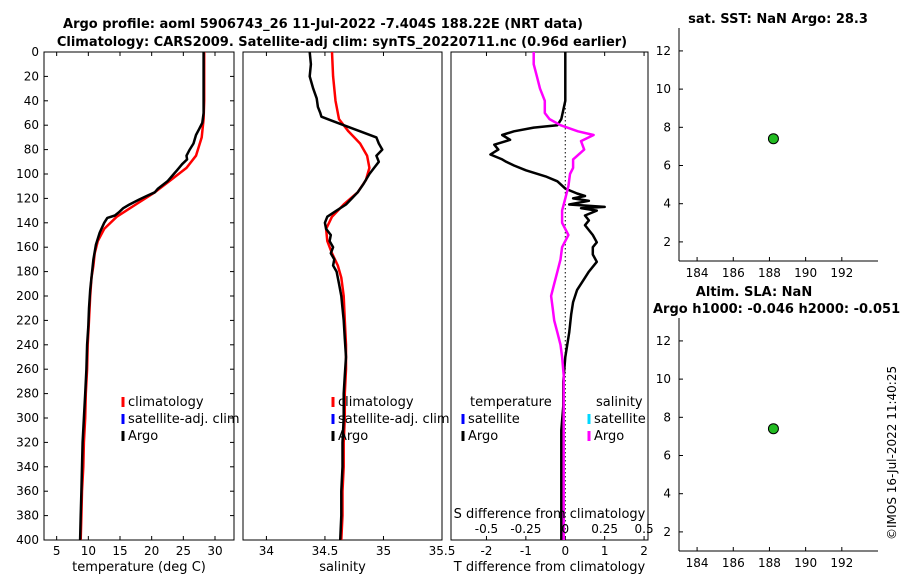  I want to click on difference-s-tick-label: -0.25, so click(525, 529).